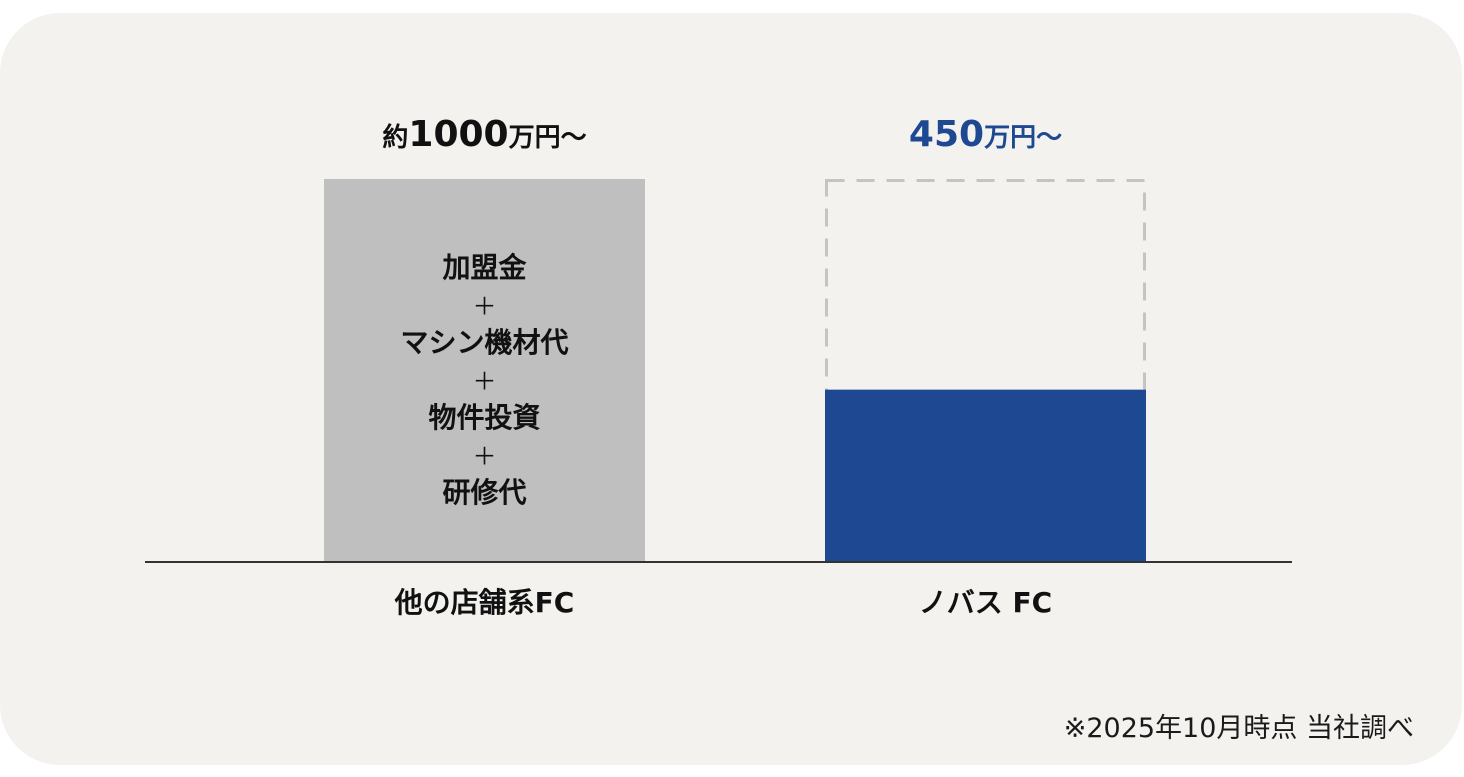 Image resolution: width=1464 pixels, height=777 pixels. What do you see at coordinates (484, 267) in the screenshot?
I see `bar-inner-item: 加盟金` at bounding box center [484, 267].